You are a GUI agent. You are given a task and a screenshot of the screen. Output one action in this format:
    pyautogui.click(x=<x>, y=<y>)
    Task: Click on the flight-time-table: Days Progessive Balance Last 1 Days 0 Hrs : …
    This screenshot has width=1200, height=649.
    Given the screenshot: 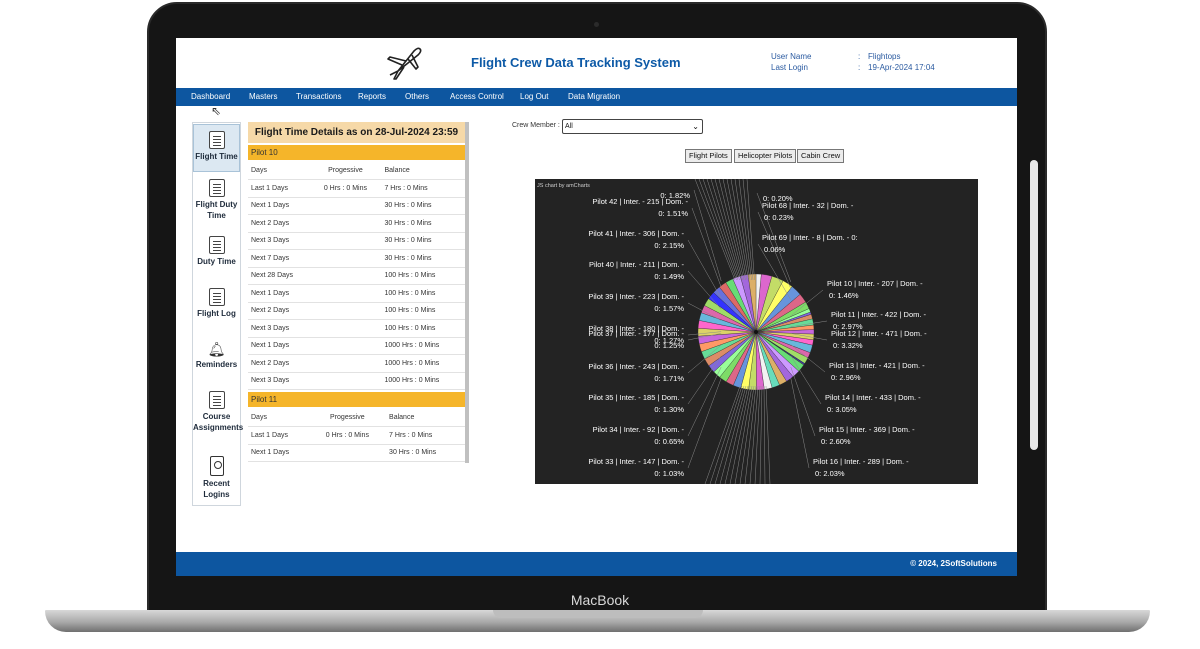 What is the action you would take?
    pyautogui.click(x=356, y=435)
    